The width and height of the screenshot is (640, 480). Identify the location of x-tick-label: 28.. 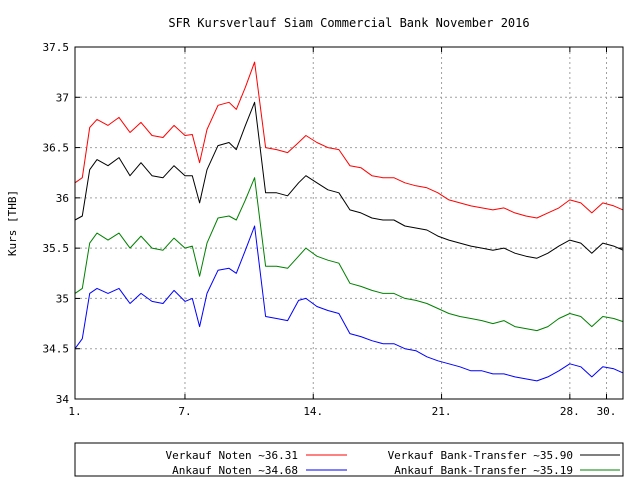
(570, 411).